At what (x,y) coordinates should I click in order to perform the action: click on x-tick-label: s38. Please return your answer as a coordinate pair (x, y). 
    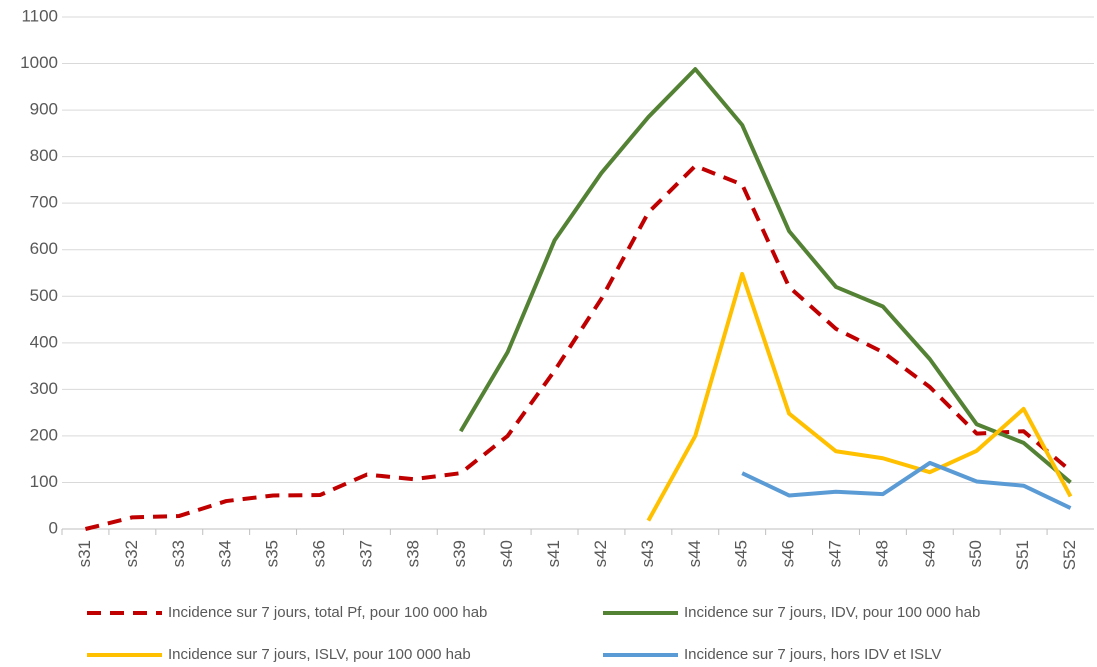
    Looking at the image, I should click on (412, 553).